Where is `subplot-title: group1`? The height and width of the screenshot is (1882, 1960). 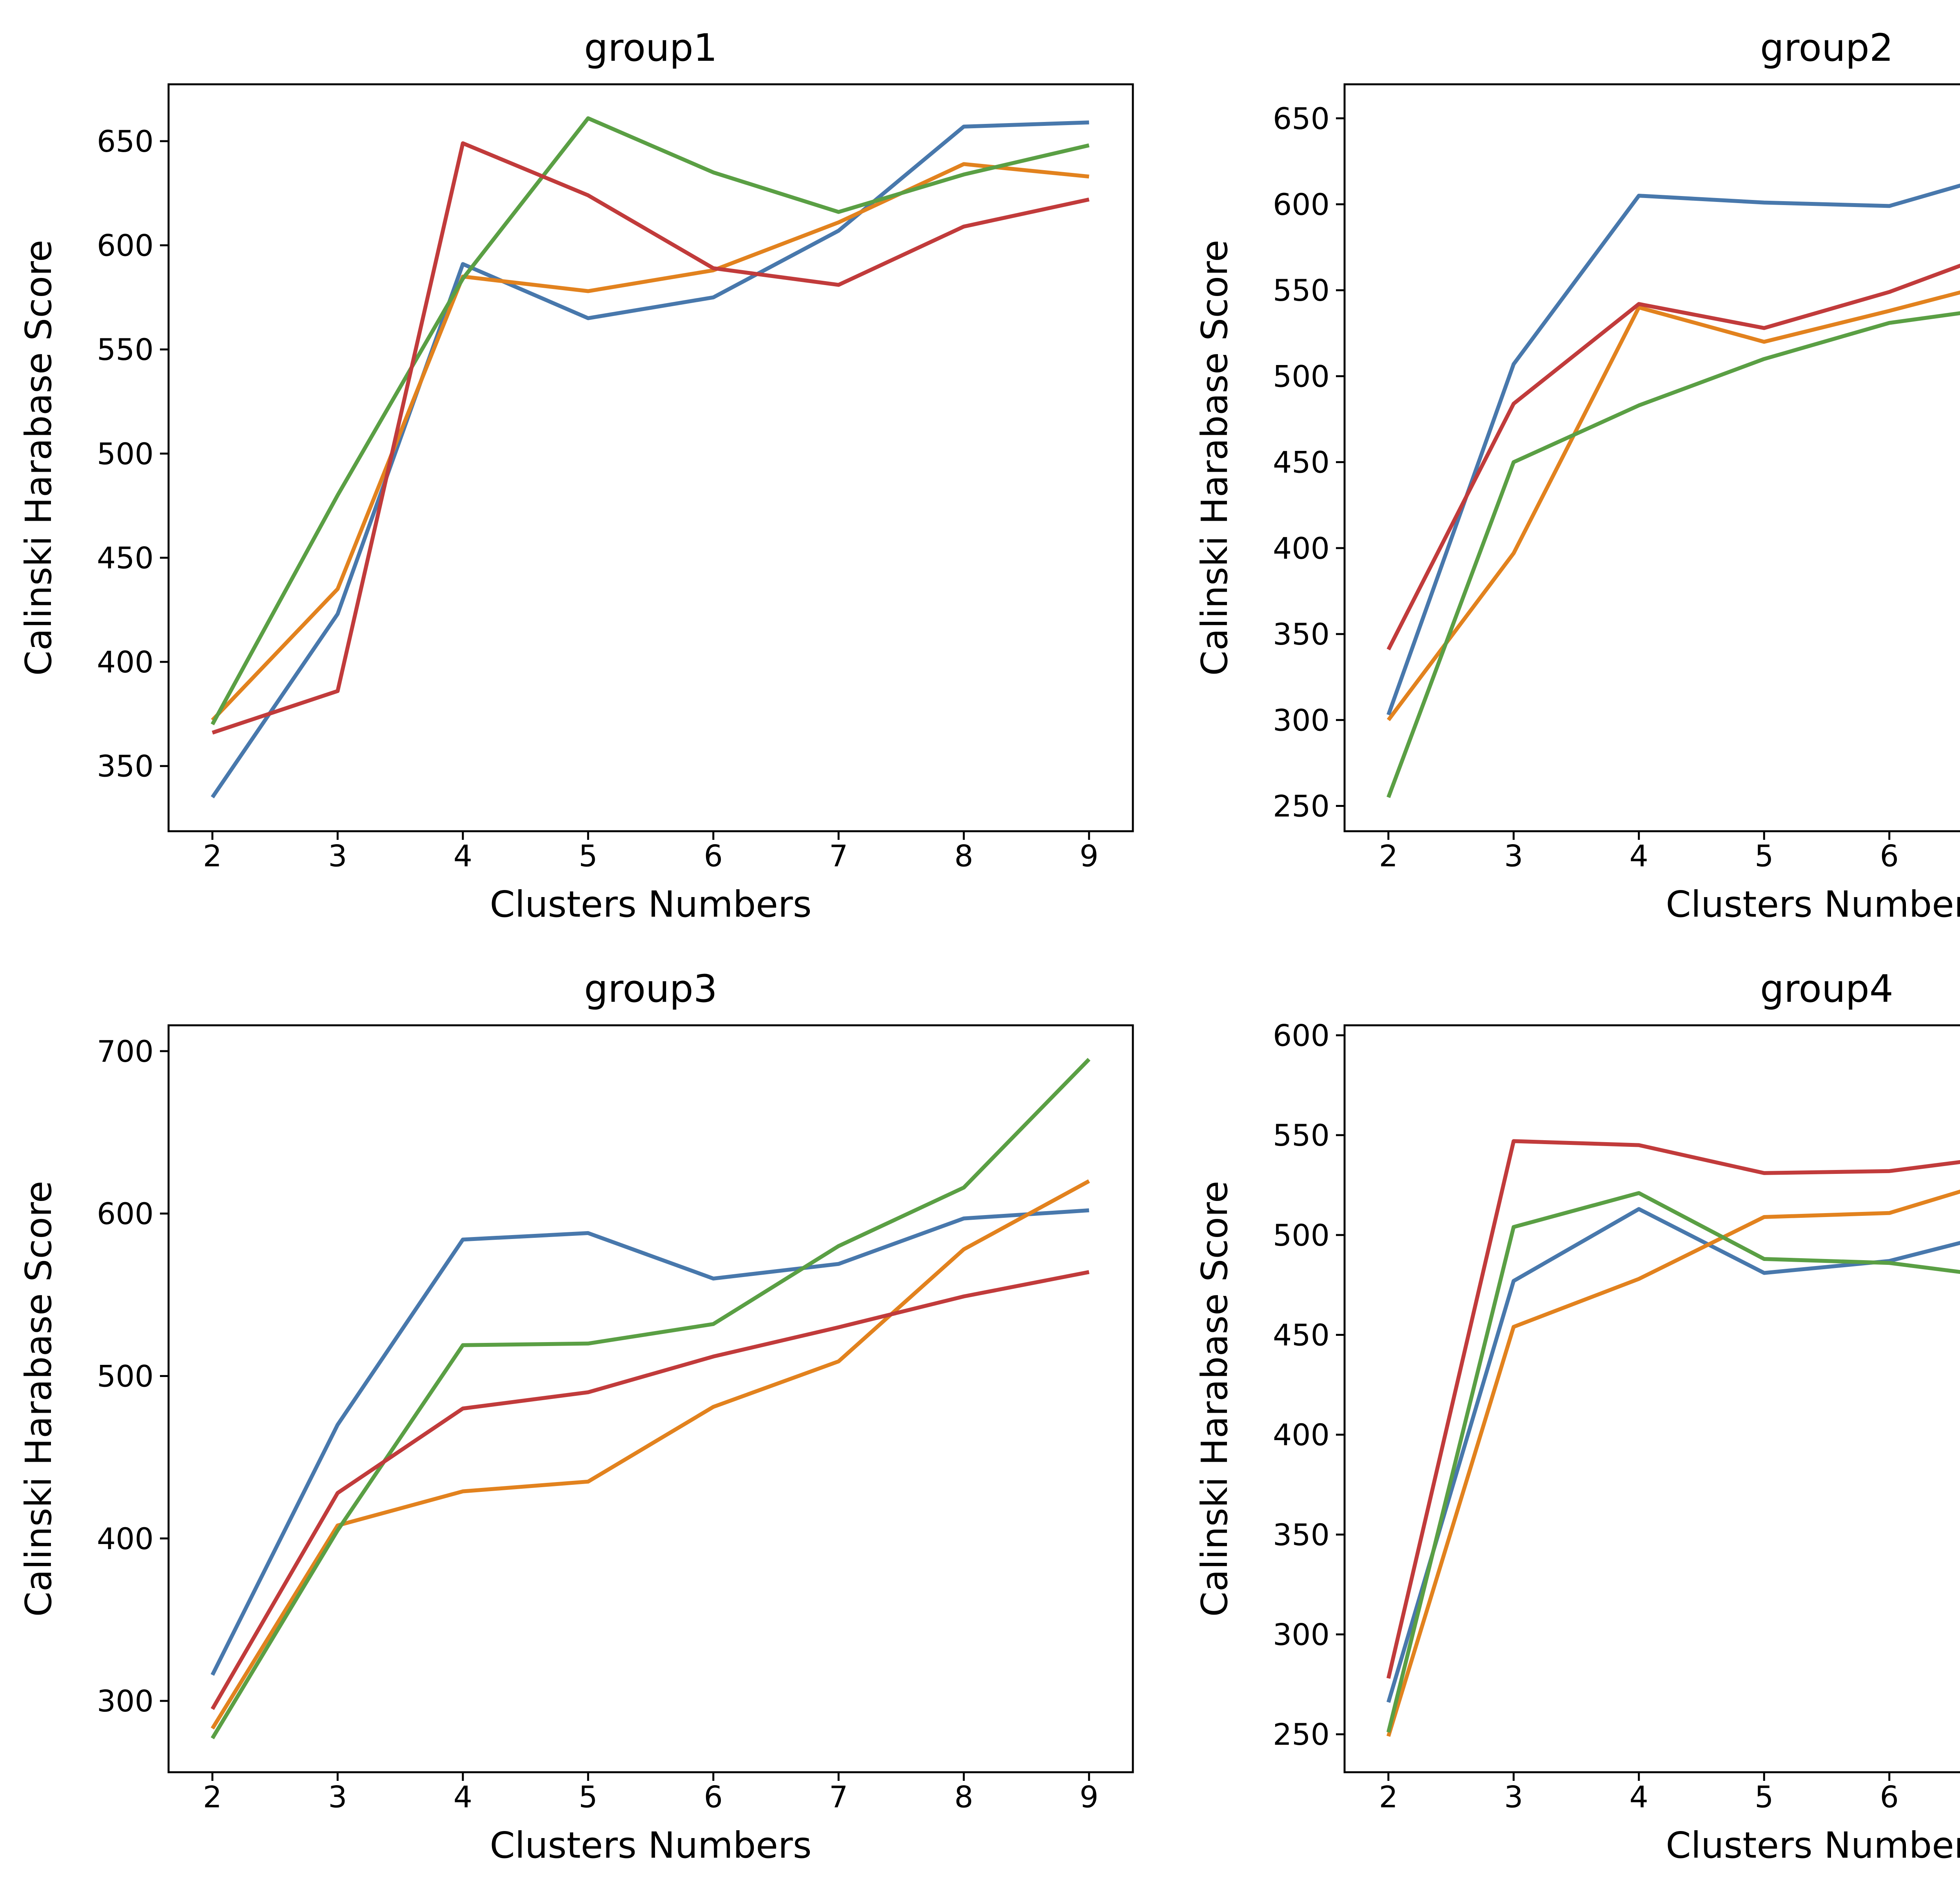
subplot-title: group1 is located at coordinates (650, 48).